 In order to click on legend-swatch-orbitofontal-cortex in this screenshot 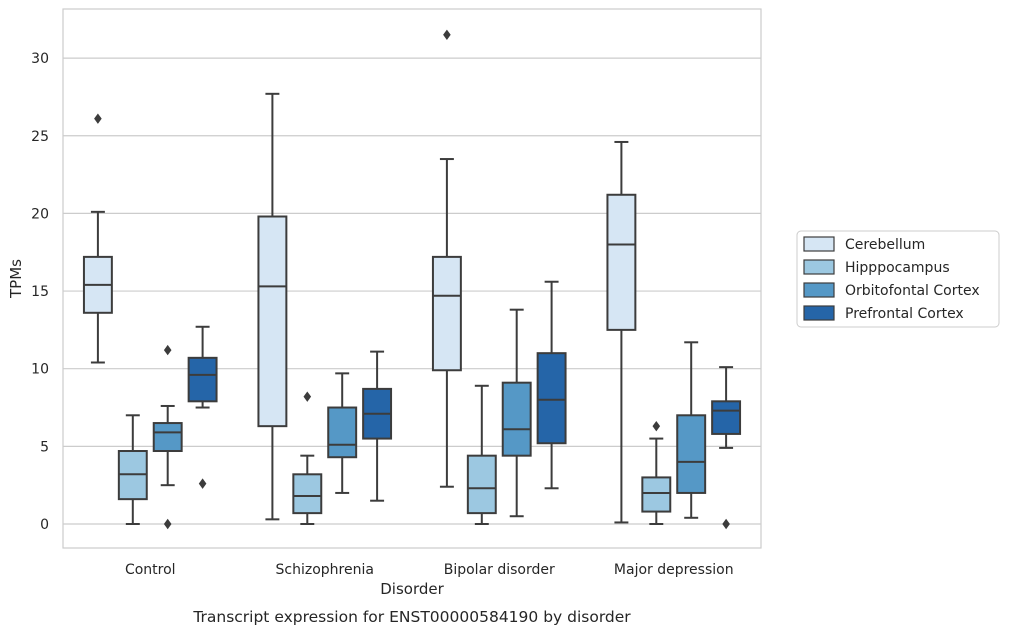, I will do `click(819, 290)`.